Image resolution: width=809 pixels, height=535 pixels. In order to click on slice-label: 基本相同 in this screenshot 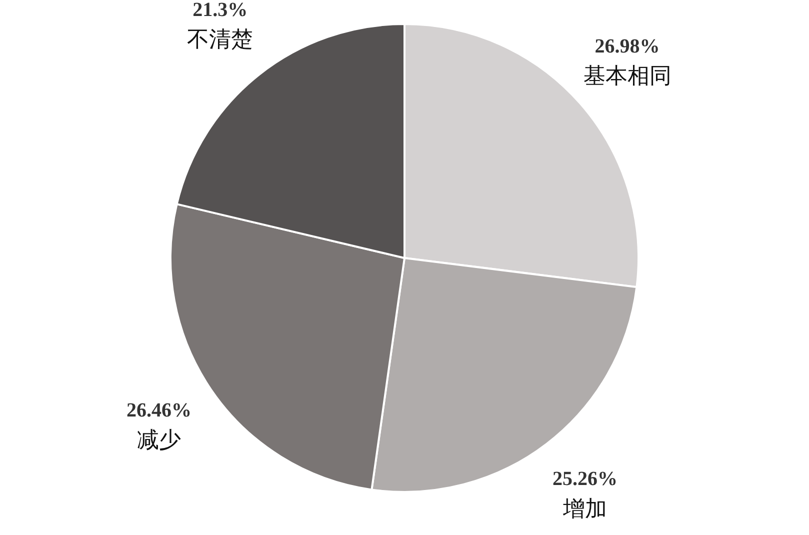, I will do `click(627, 77)`.